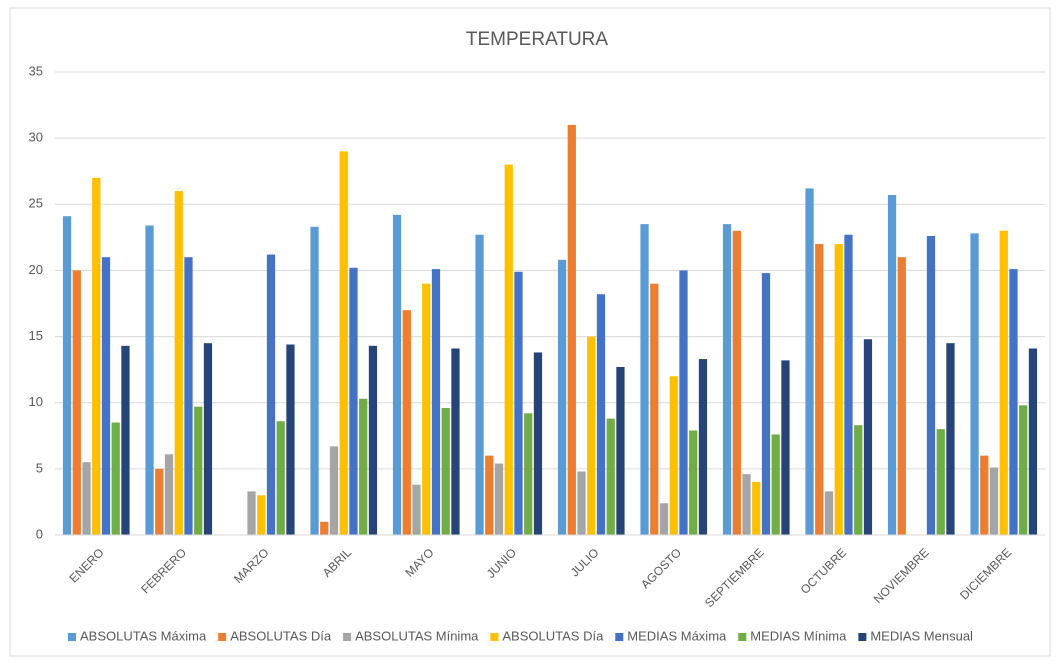 The width and height of the screenshot is (1059, 662). What do you see at coordinates (36, 401) in the screenshot?
I see `y-tick-label: 10` at bounding box center [36, 401].